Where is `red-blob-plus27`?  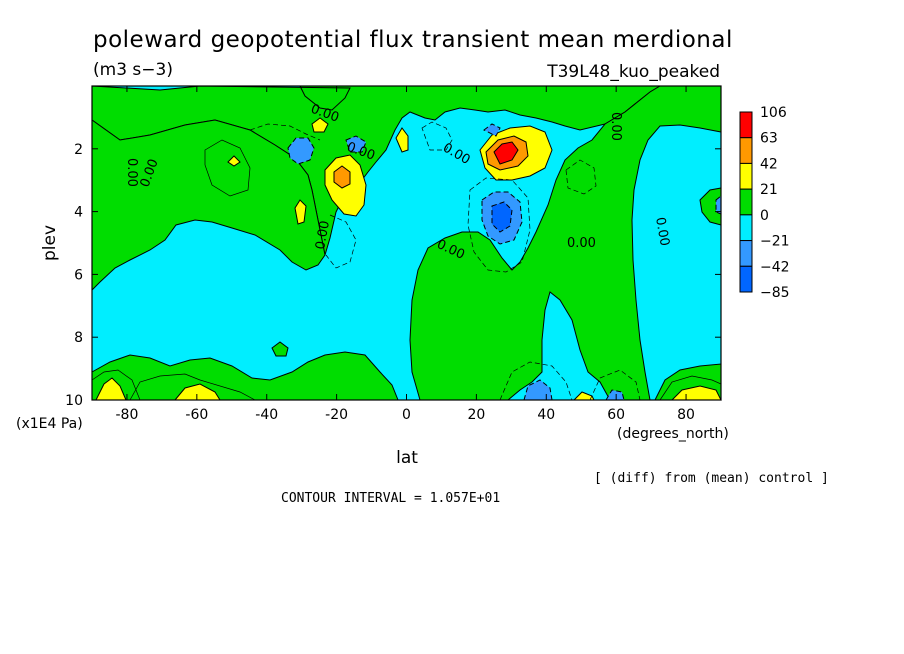
red-blob-plus27 is located at coordinates (506, 153).